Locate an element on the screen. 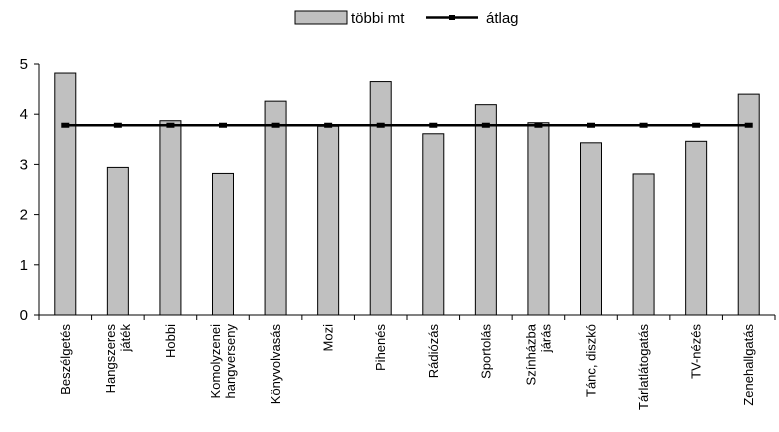 Image resolution: width=779 pixels, height=432 pixels. category-label: Zenehallgatás is located at coordinates (748, 365).